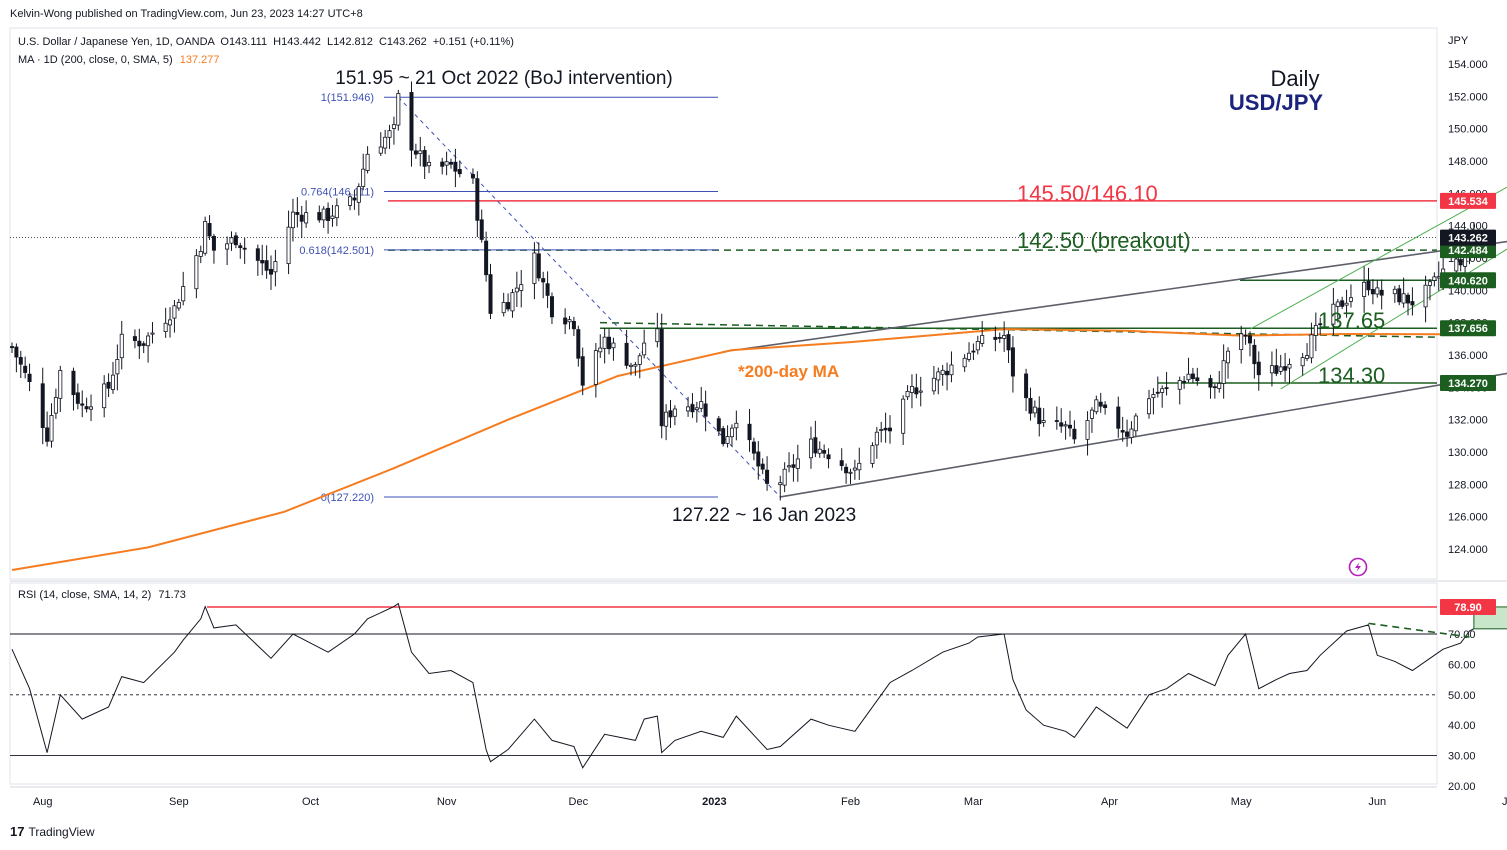 This screenshot has height=850, width=1507. I want to click on ma-legend-value: 137.277, so click(200, 60).